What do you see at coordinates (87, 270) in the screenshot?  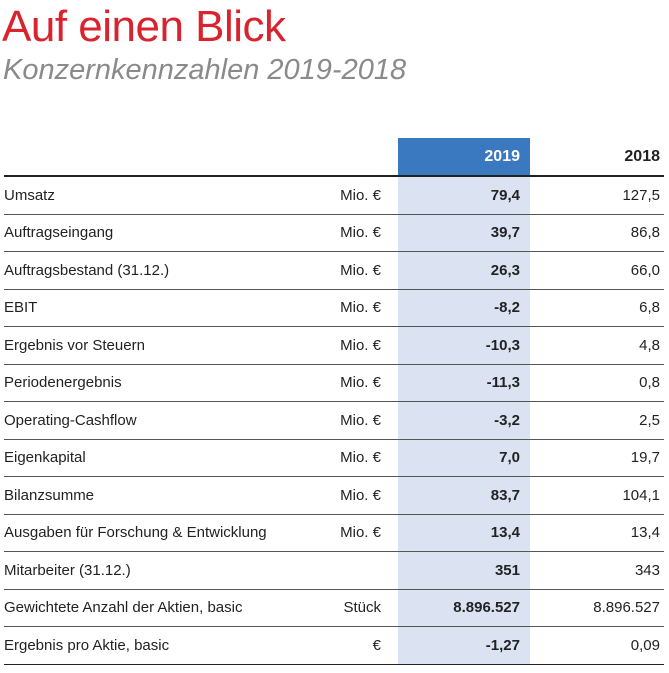 I see `row-label: Auftragsbestand (31.12.)` at bounding box center [87, 270].